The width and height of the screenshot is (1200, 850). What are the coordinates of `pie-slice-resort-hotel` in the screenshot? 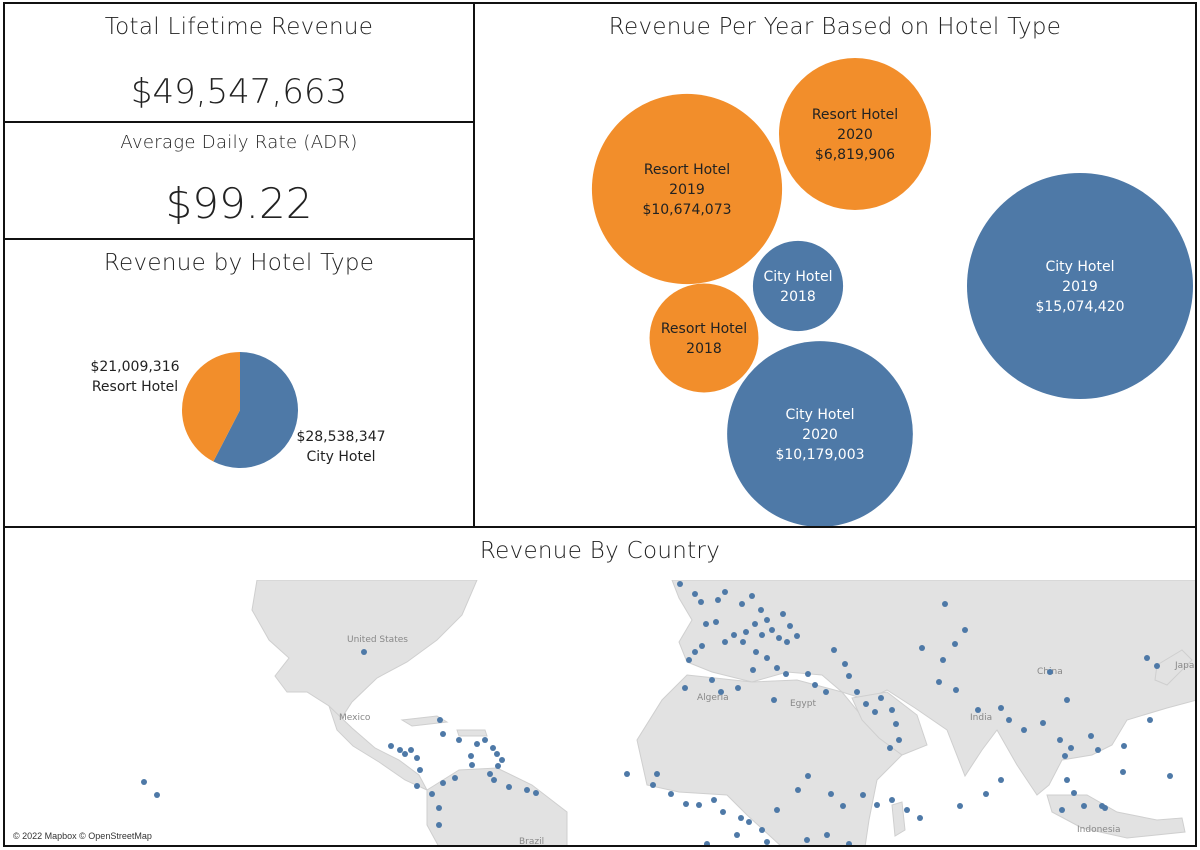 It's located at (211, 407).